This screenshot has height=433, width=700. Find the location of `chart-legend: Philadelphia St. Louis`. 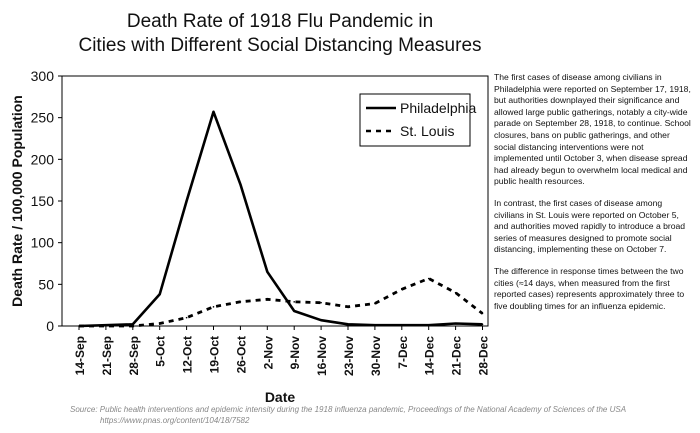

chart-legend: Philadelphia St. Louis is located at coordinates (417, 120).